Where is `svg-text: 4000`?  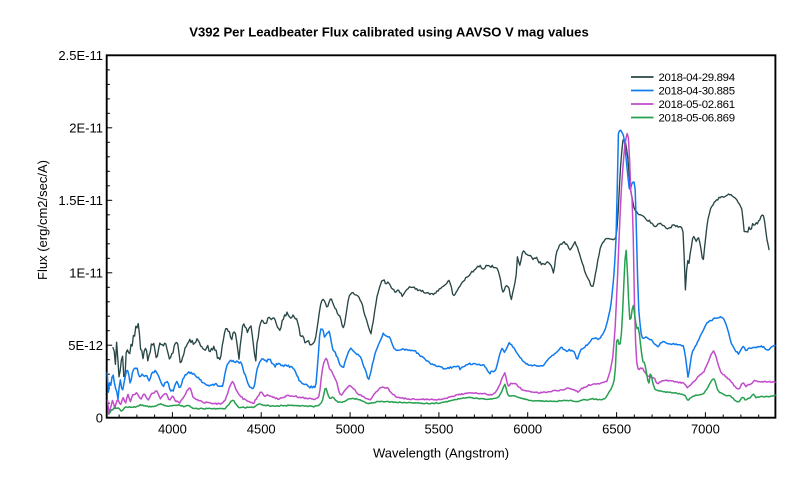
svg-text: 4000 is located at coordinates (172, 429).